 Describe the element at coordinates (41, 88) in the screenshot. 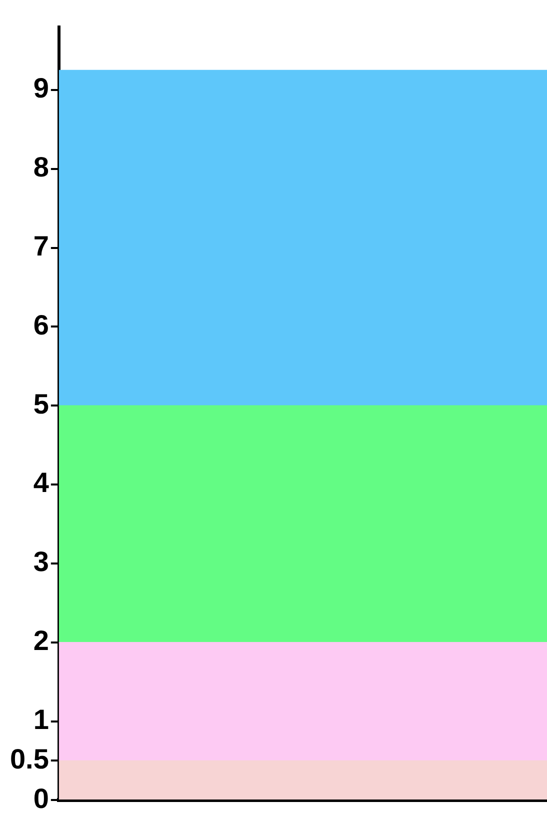

I see `y-tick-label: 9` at that location.